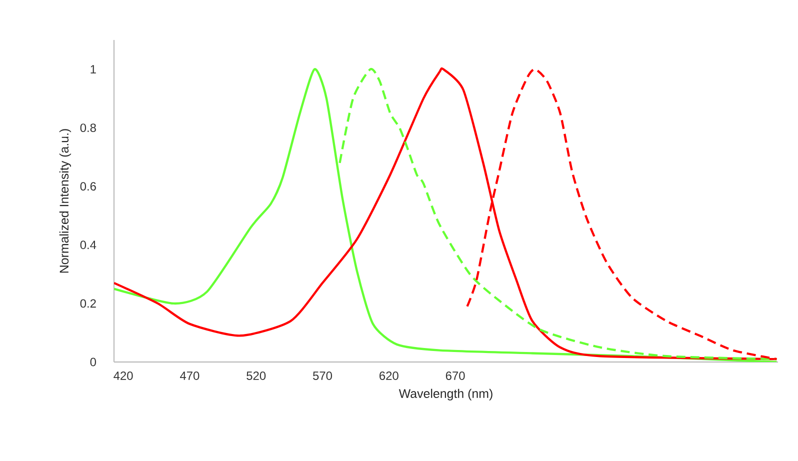 The height and width of the screenshot is (461, 798). What do you see at coordinates (445, 394) in the screenshot?
I see `x-axis-title: Wavelength (nm)` at bounding box center [445, 394].